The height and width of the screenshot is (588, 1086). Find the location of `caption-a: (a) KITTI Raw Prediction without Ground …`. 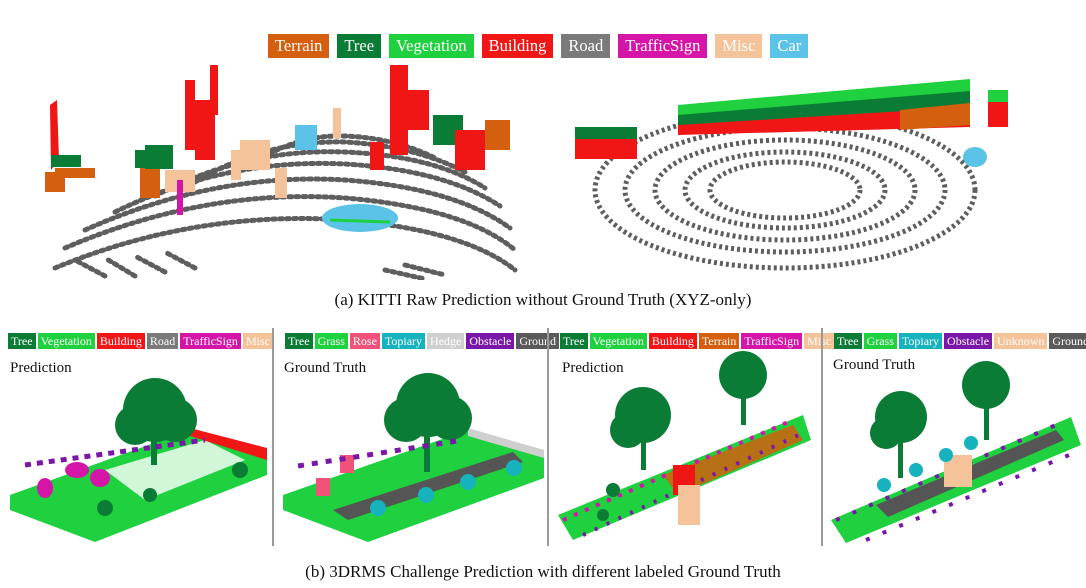

caption-a: (a) KITTI Raw Prediction without Ground … is located at coordinates (543, 299).